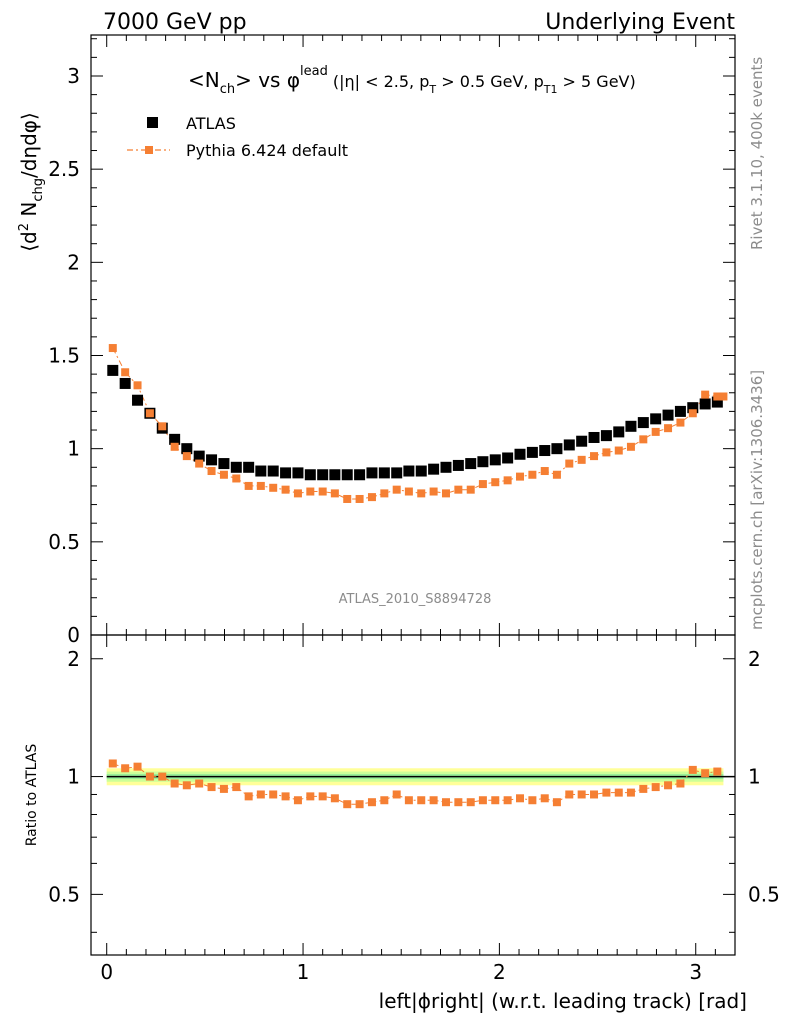  What do you see at coordinates (237, 137) in the screenshot?
I see `legend: ATLAS Pythia 6.424 default` at bounding box center [237, 137].